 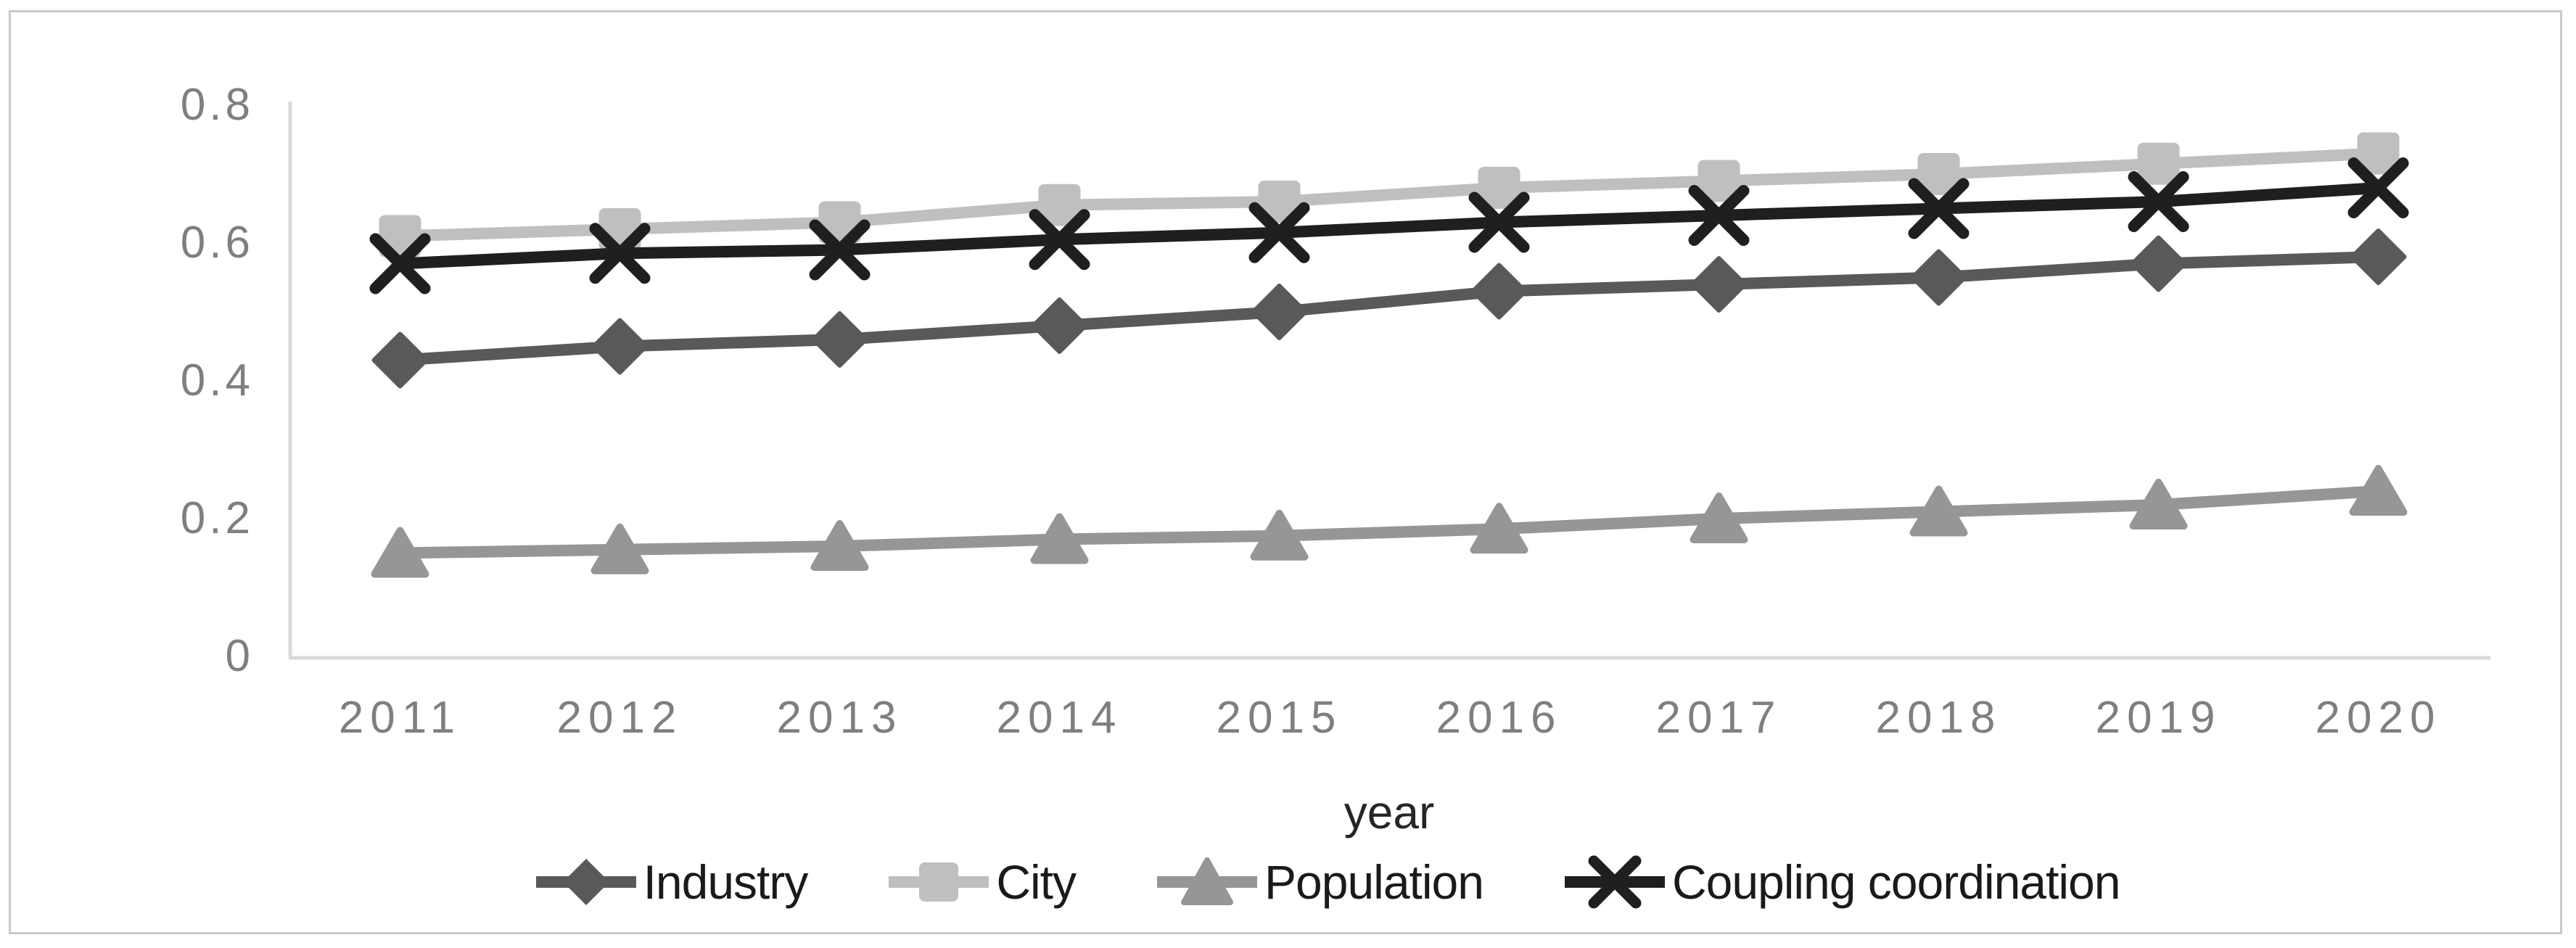 What do you see at coordinates (726, 881) in the screenshot?
I see `legend-item-label: Industry` at bounding box center [726, 881].